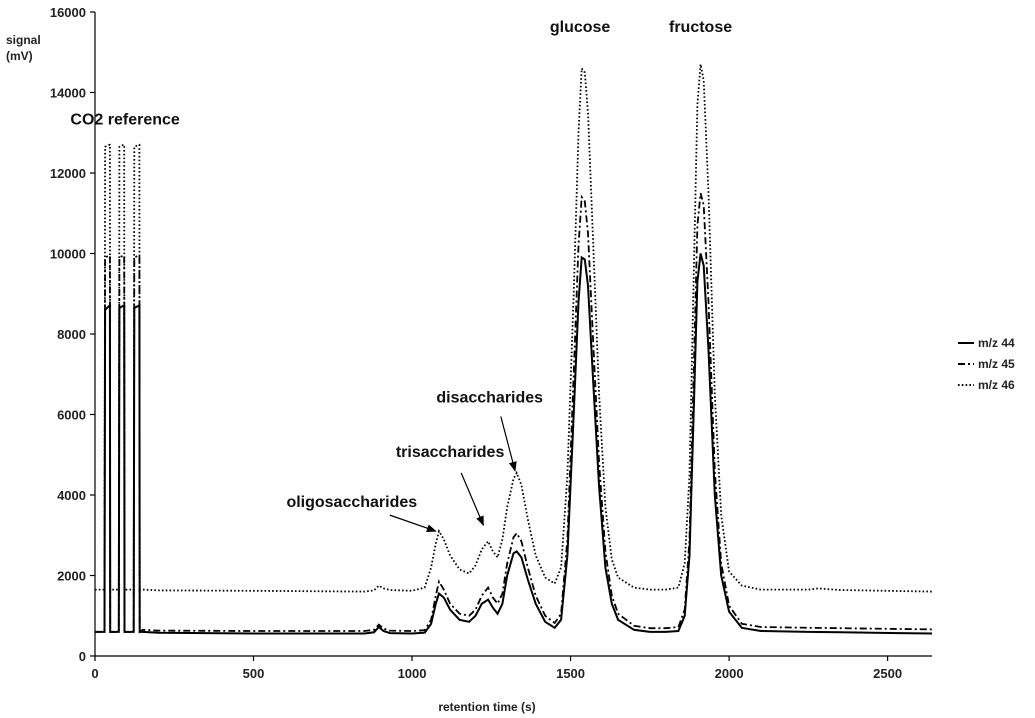  Describe the element at coordinates (19, 56) in the screenshot. I see `y-axis-label-line2: (mV)` at that location.